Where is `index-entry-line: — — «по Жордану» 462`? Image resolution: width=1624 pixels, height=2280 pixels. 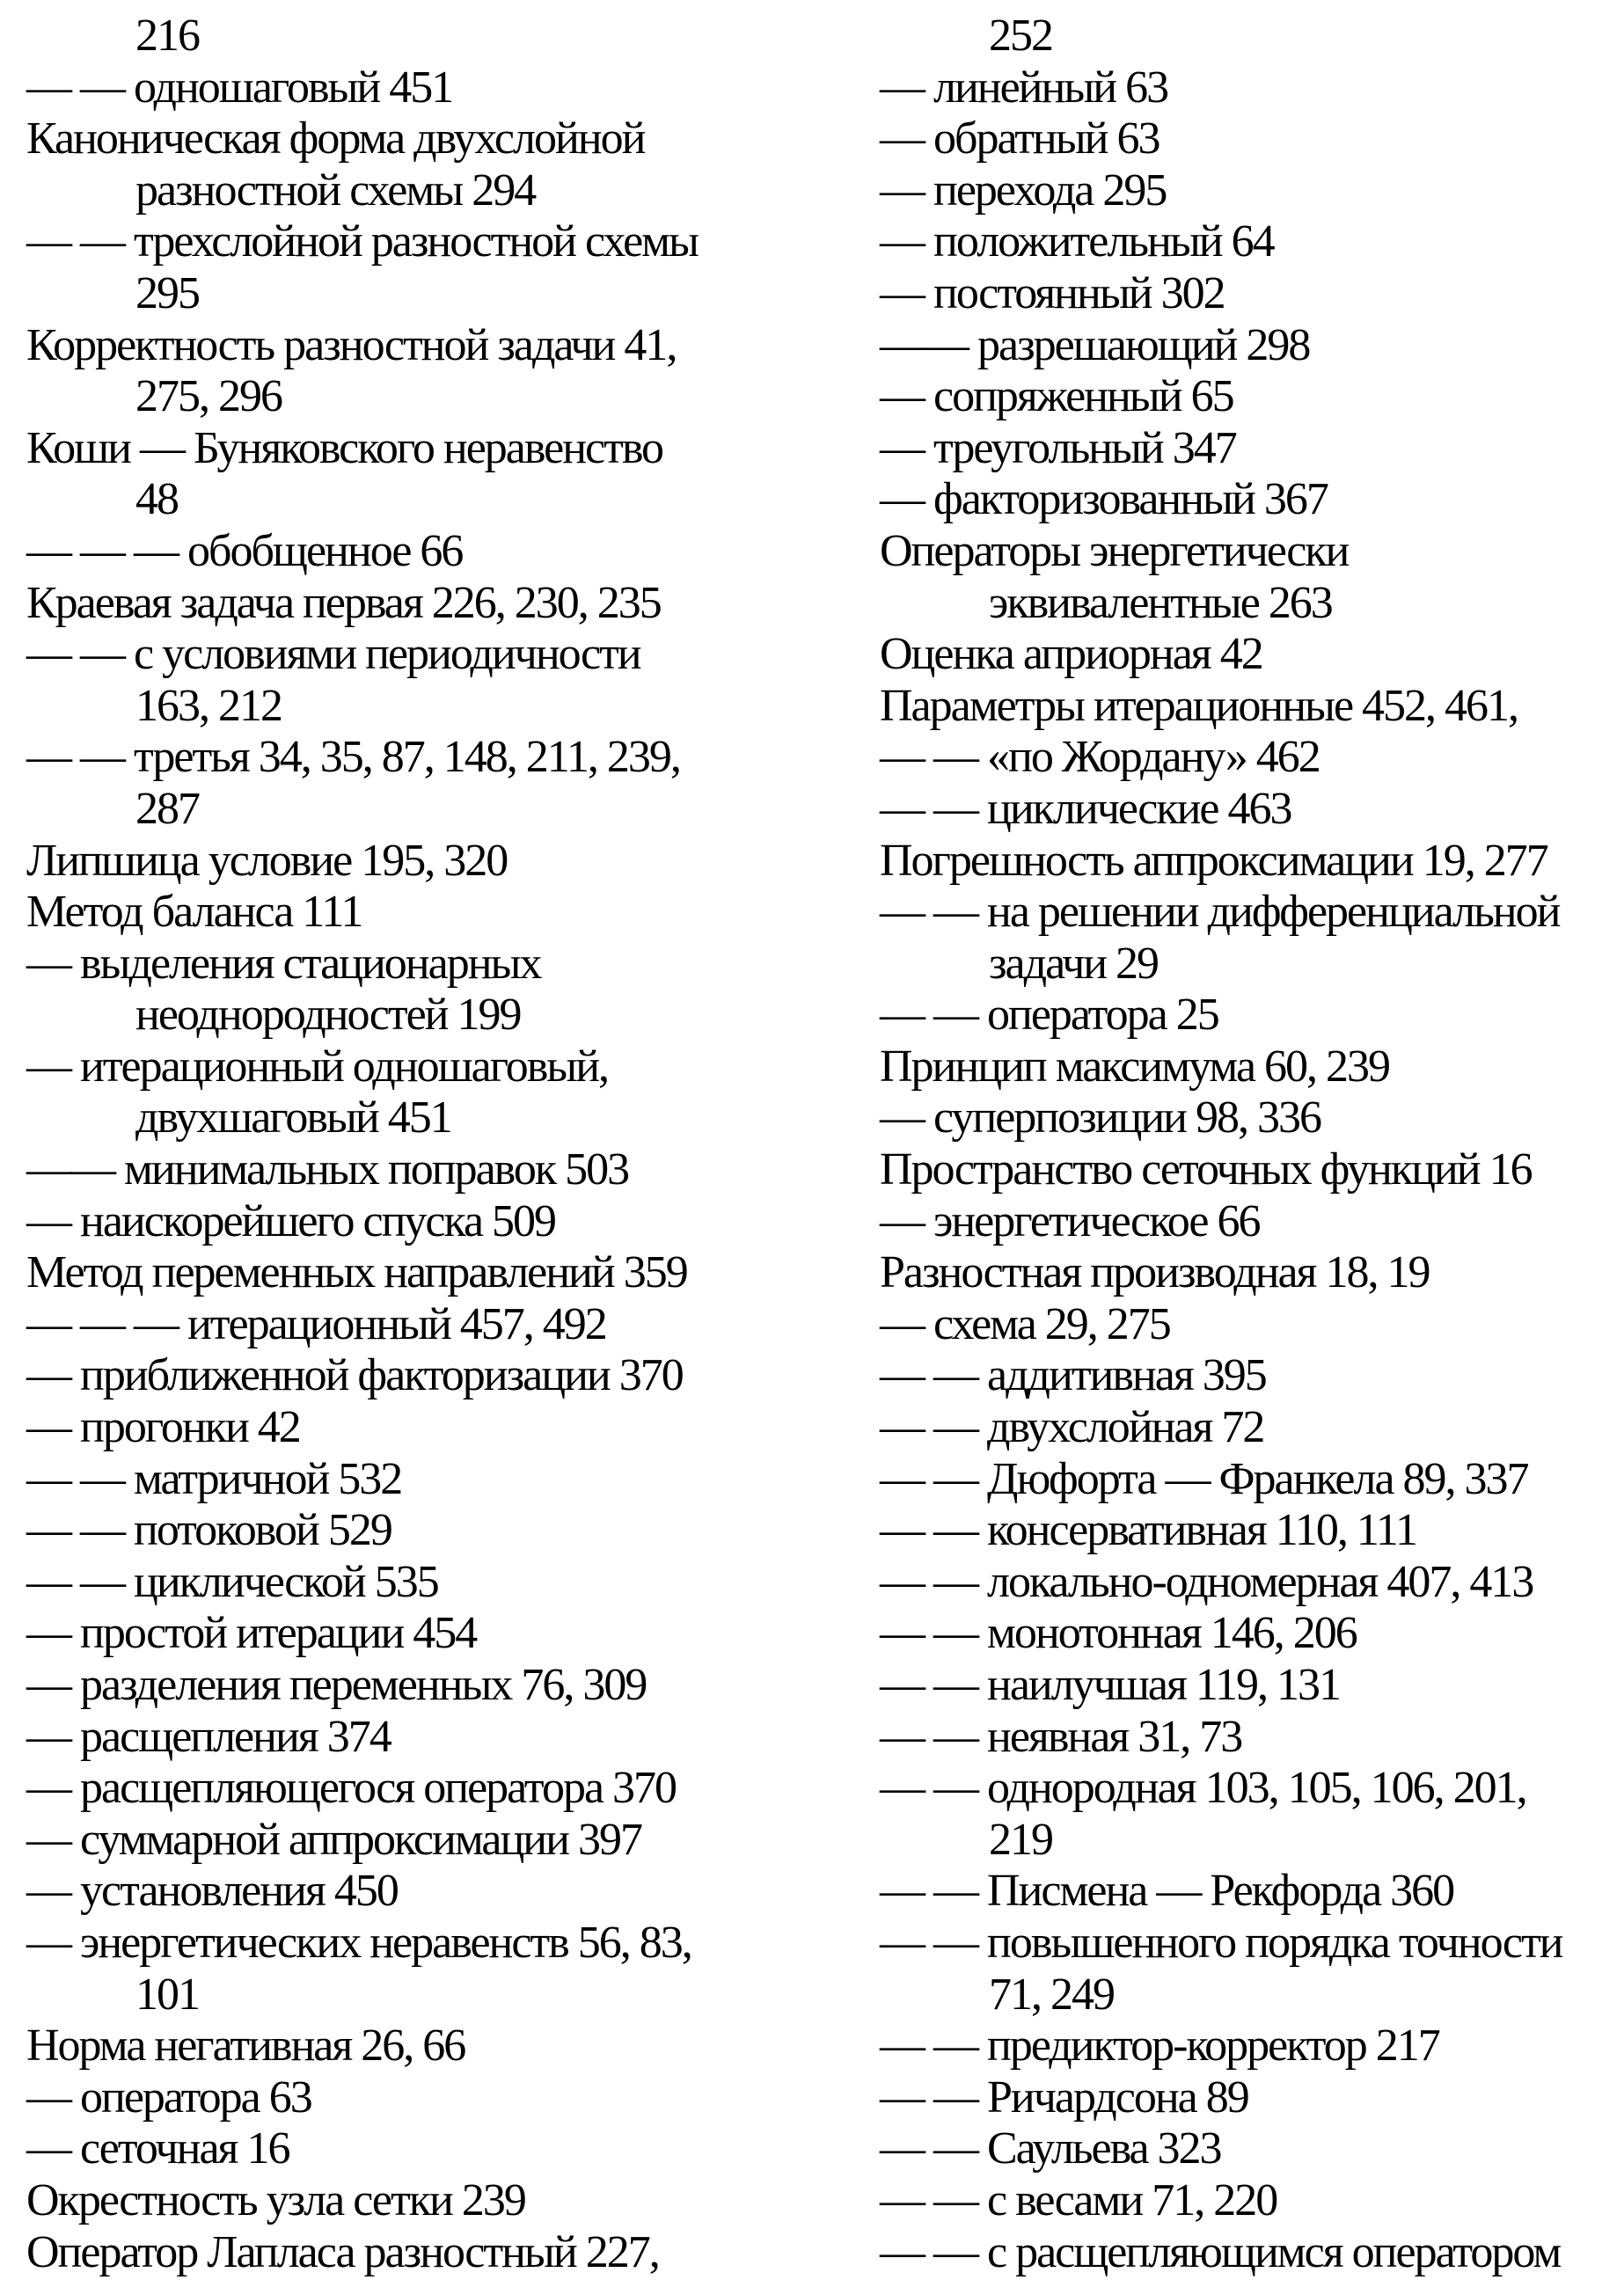 index-entry-line: — — «по Жордану» 462 is located at coordinates (1100, 757).